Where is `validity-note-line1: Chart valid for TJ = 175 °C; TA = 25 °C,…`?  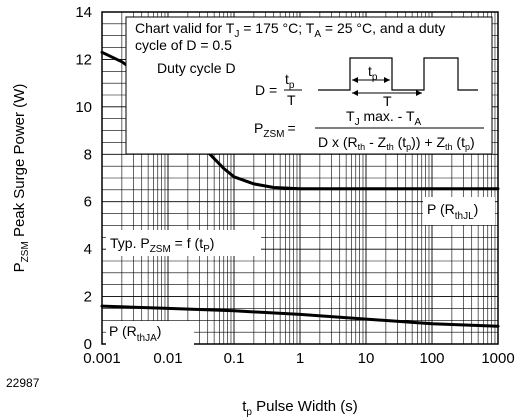
validity-note-line1: Chart valid for TJ = 175 °C; TA = 25 °C,… is located at coordinates (290, 30).